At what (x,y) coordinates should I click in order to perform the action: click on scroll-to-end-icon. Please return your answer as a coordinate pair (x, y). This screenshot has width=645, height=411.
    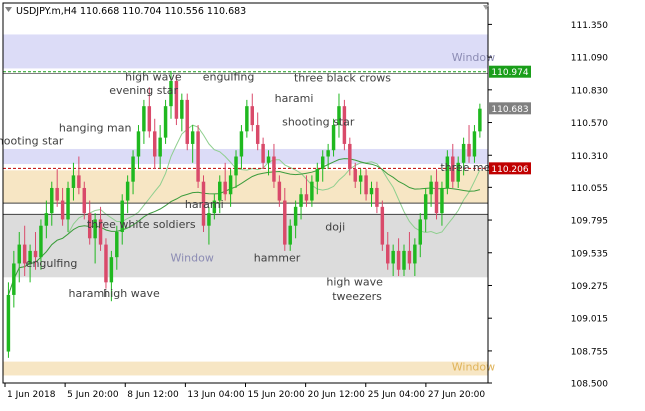
    Looking at the image, I should click on (486, 7).